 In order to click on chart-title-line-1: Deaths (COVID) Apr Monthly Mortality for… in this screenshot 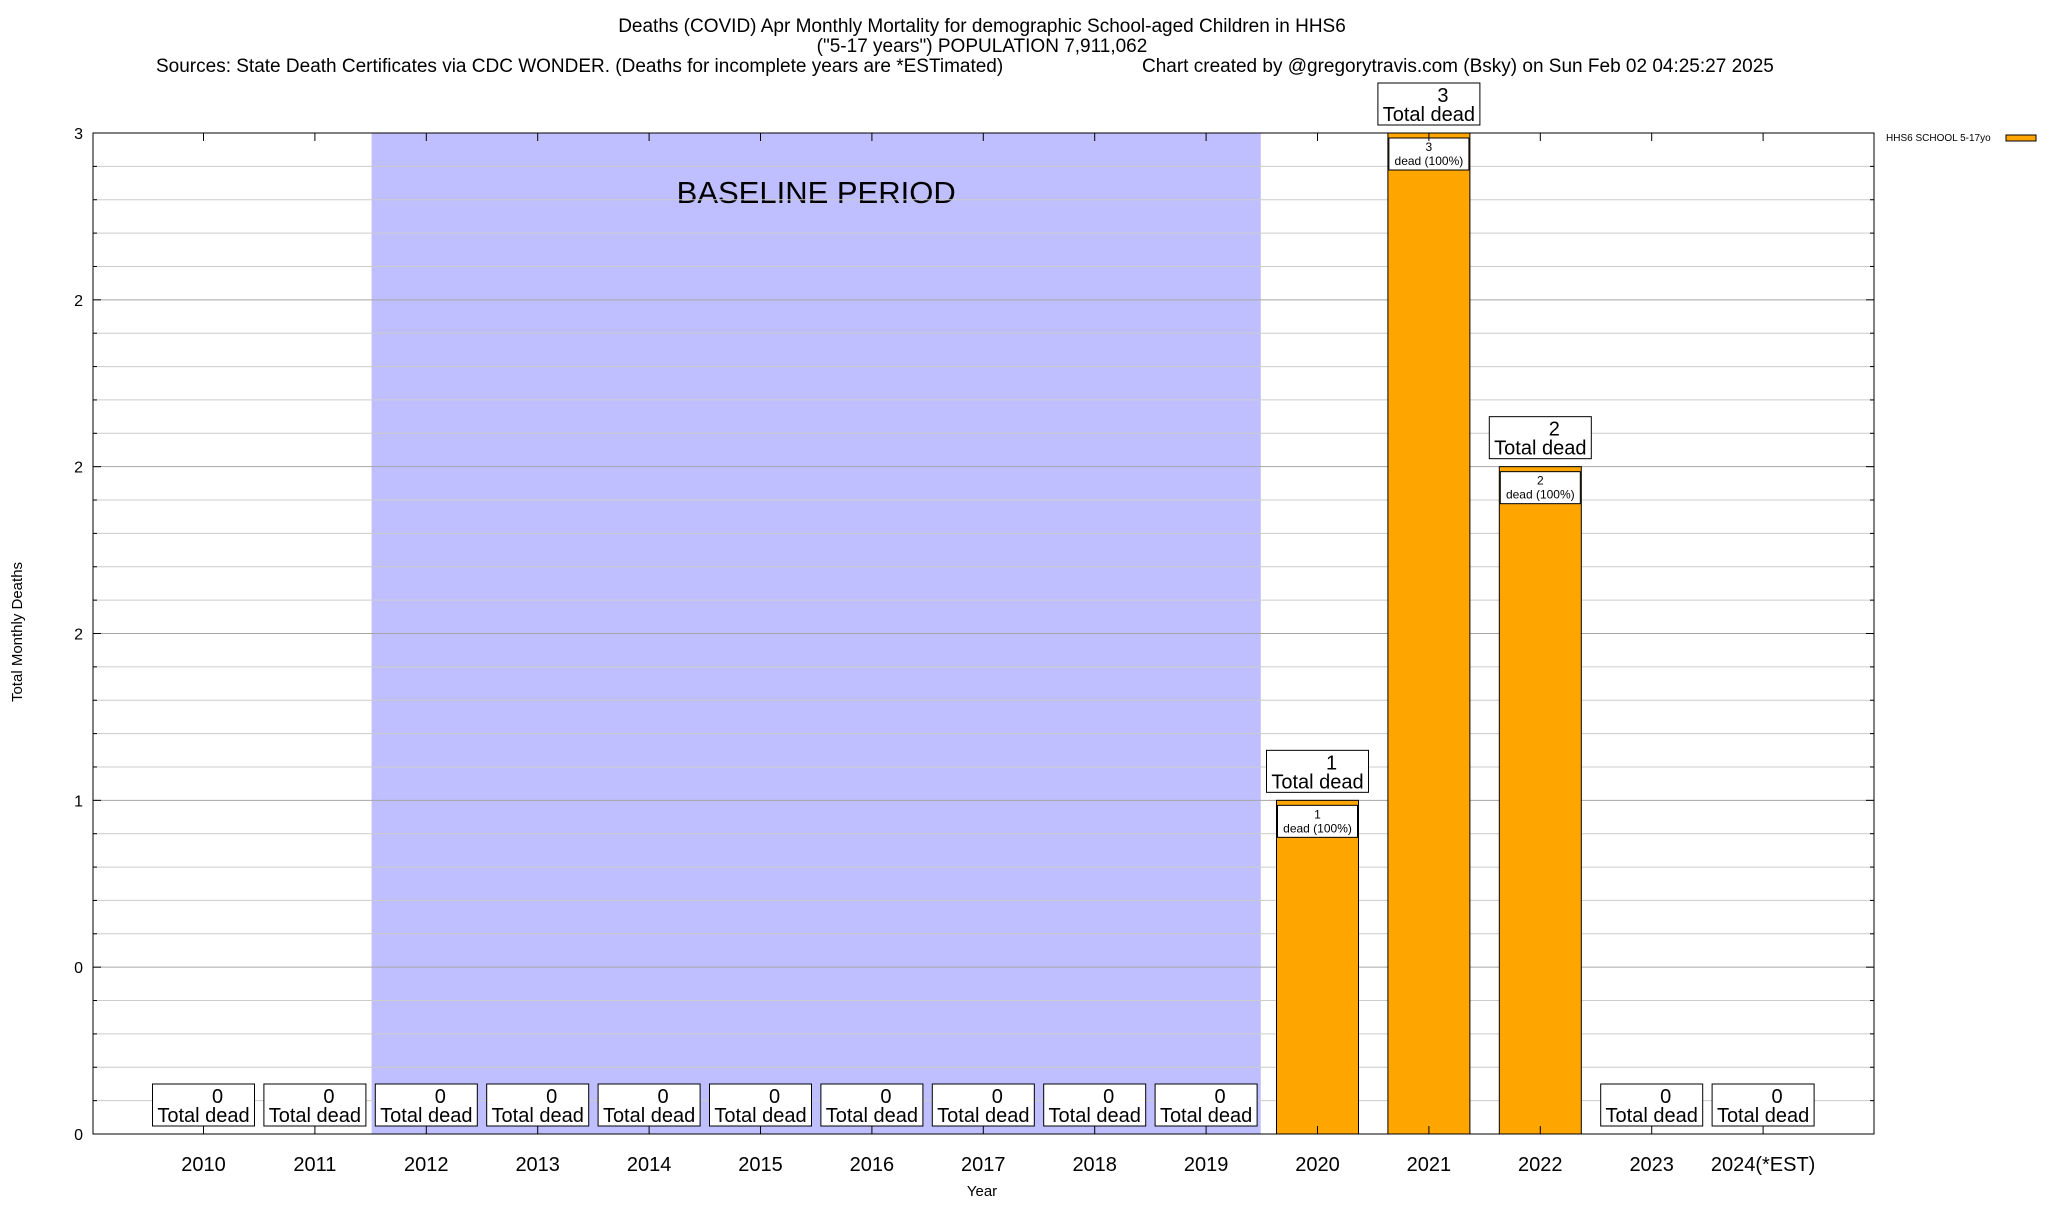, I will do `click(982, 26)`.